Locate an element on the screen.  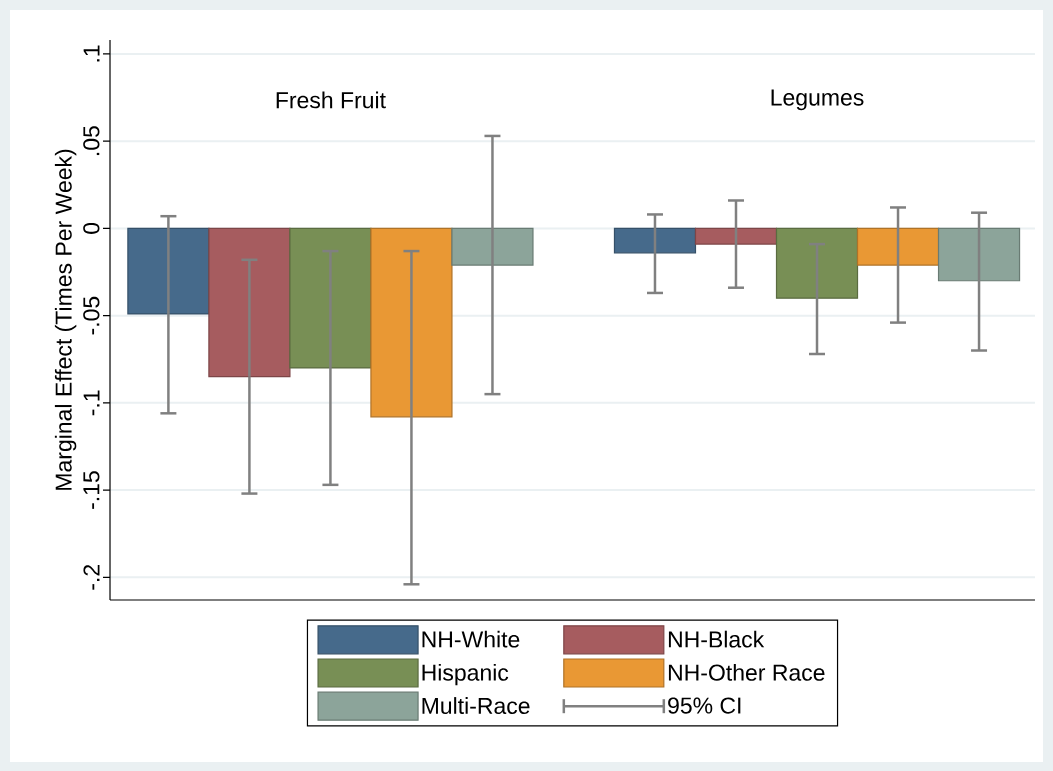
y-axis-title: Marginal Effect (Times Per Week) is located at coordinates (65, 319).